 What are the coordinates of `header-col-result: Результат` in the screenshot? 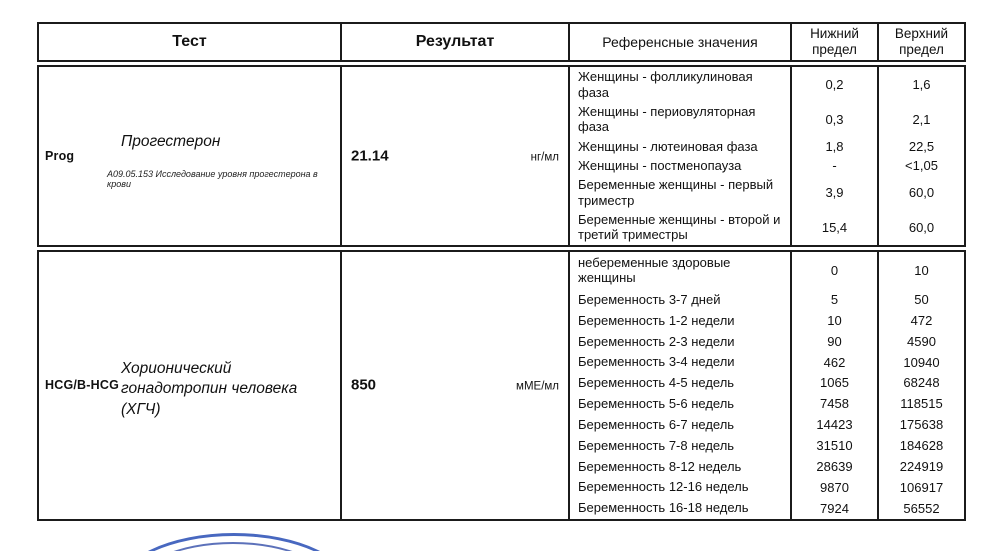 It's located at (454, 42).